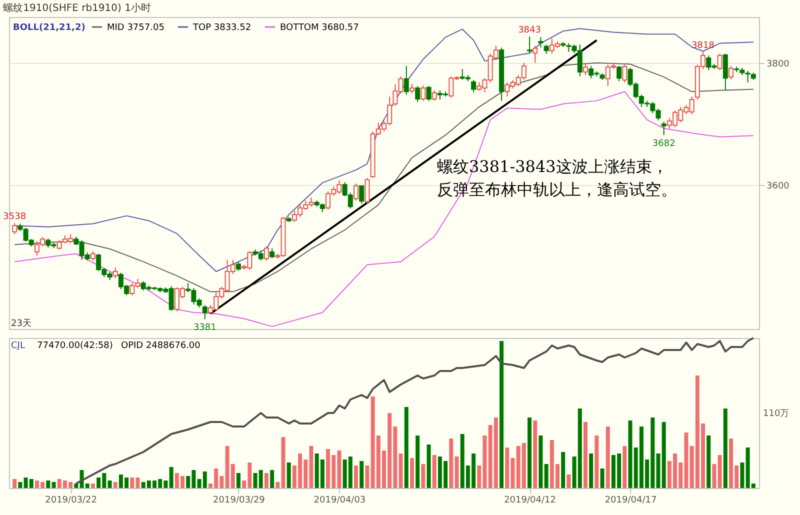 This screenshot has width=800, height=515. Describe the element at coordinates (630, 501) in the screenshot. I see `x-tick-label: 2019/04/17` at that location.